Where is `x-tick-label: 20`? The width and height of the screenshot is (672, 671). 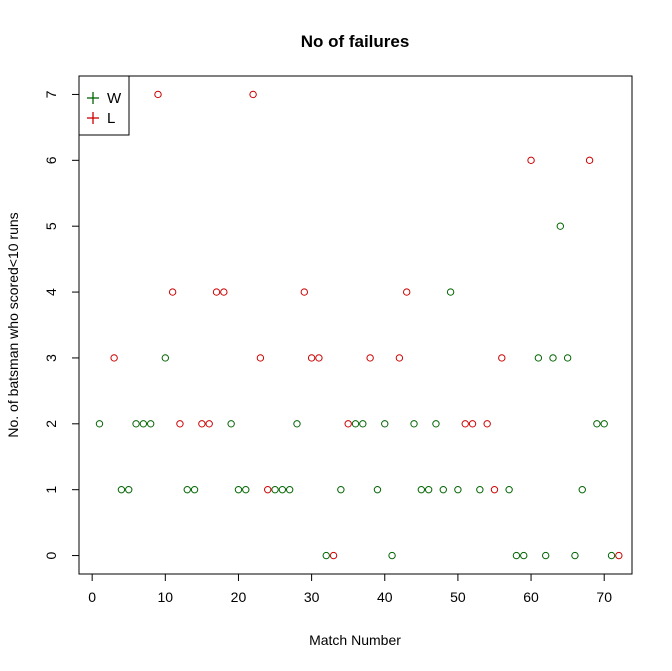 x-tick-label: 20 is located at coordinates (239, 597).